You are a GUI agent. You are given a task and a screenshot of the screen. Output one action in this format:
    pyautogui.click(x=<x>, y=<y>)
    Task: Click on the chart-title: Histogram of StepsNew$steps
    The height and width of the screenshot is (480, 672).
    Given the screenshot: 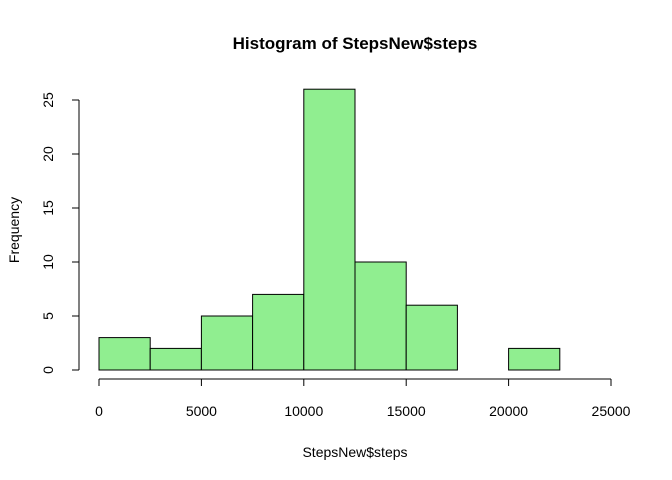 What is the action you would take?
    pyautogui.click(x=355, y=43)
    